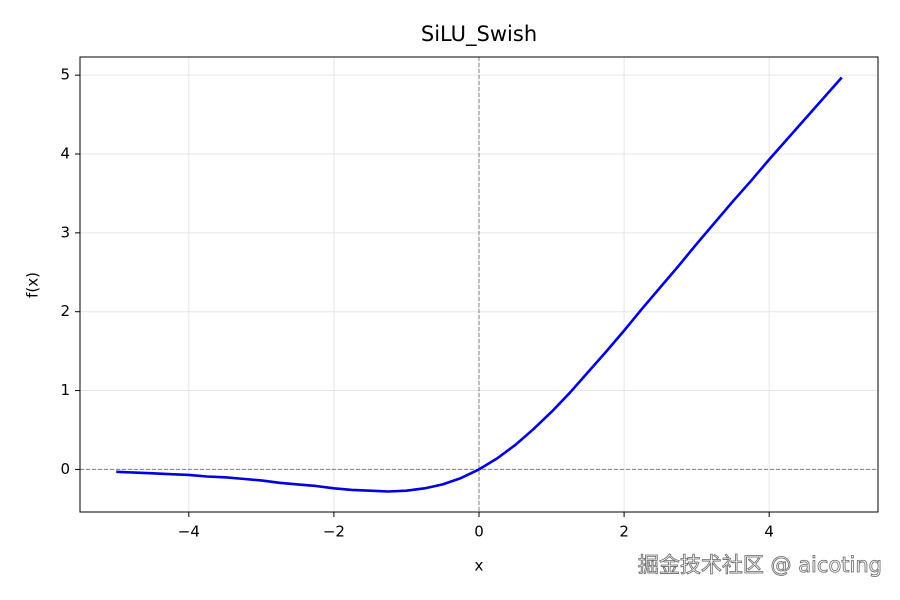 This screenshot has height=600, width=900. What do you see at coordinates (334, 532) in the screenshot?
I see `x-tick-label: −2` at bounding box center [334, 532].